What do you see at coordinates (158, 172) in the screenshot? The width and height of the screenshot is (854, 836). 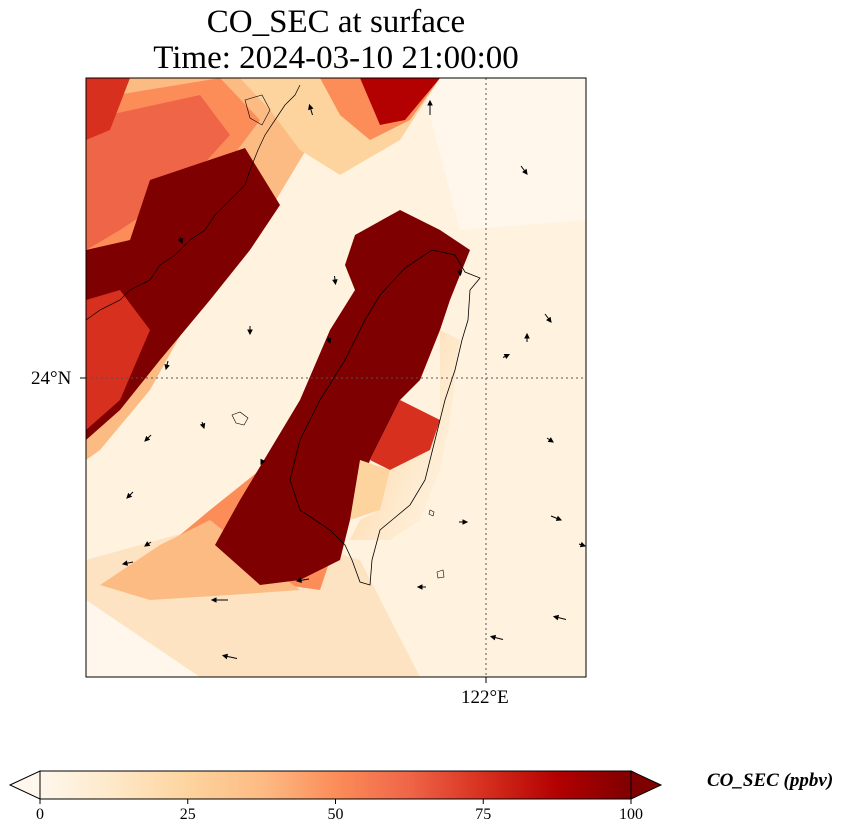 I see `nw-plume-band` at bounding box center [158, 172].